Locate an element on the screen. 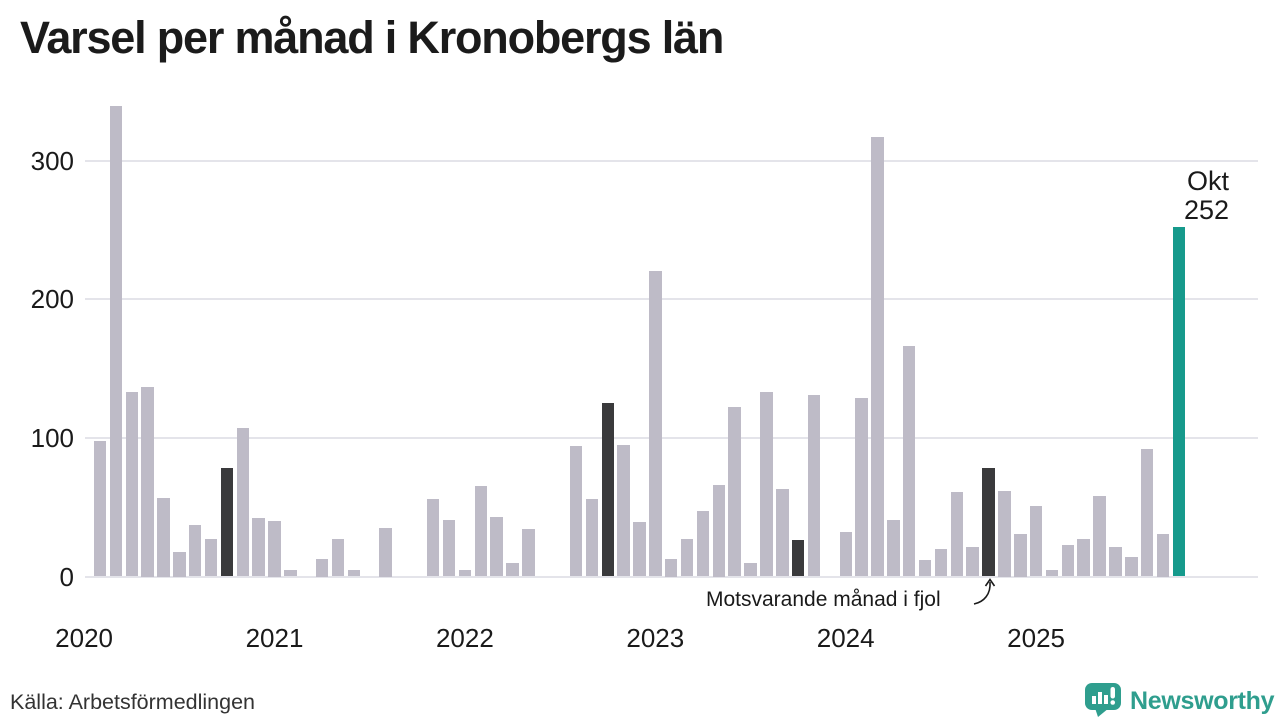 This screenshot has width=1280, height=720. y-axis-label-300: 300 is located at coordinates (52, 160).